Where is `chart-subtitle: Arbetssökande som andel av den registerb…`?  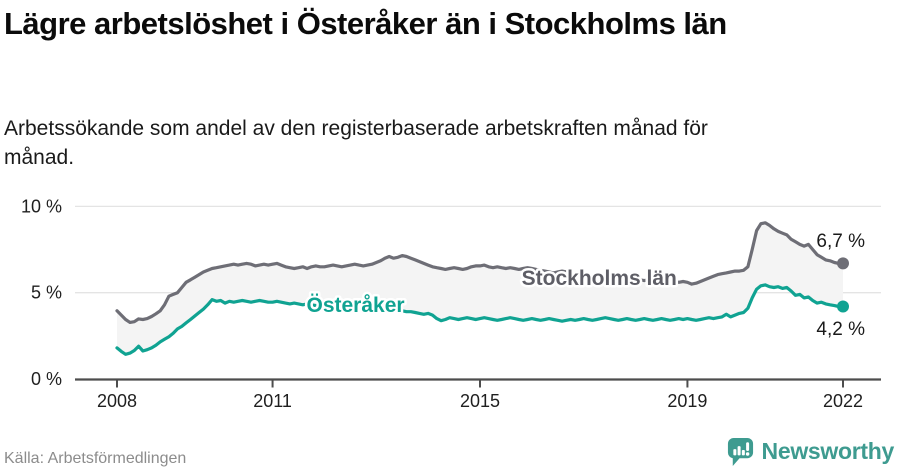
chart-subtitle: Arbetssökande som andel av den registerb… is located at coordinates (356, 143).